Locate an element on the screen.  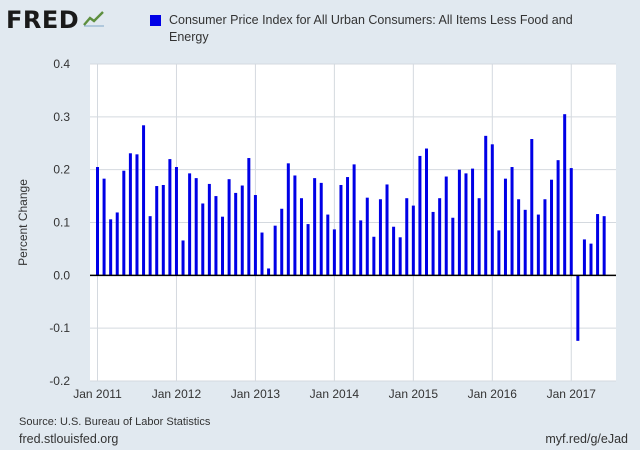
y-axis-ticks: -0.2 -0.1 0.0 0.1 0.2 0.3 0.4 is located at coordinates (59, 222).